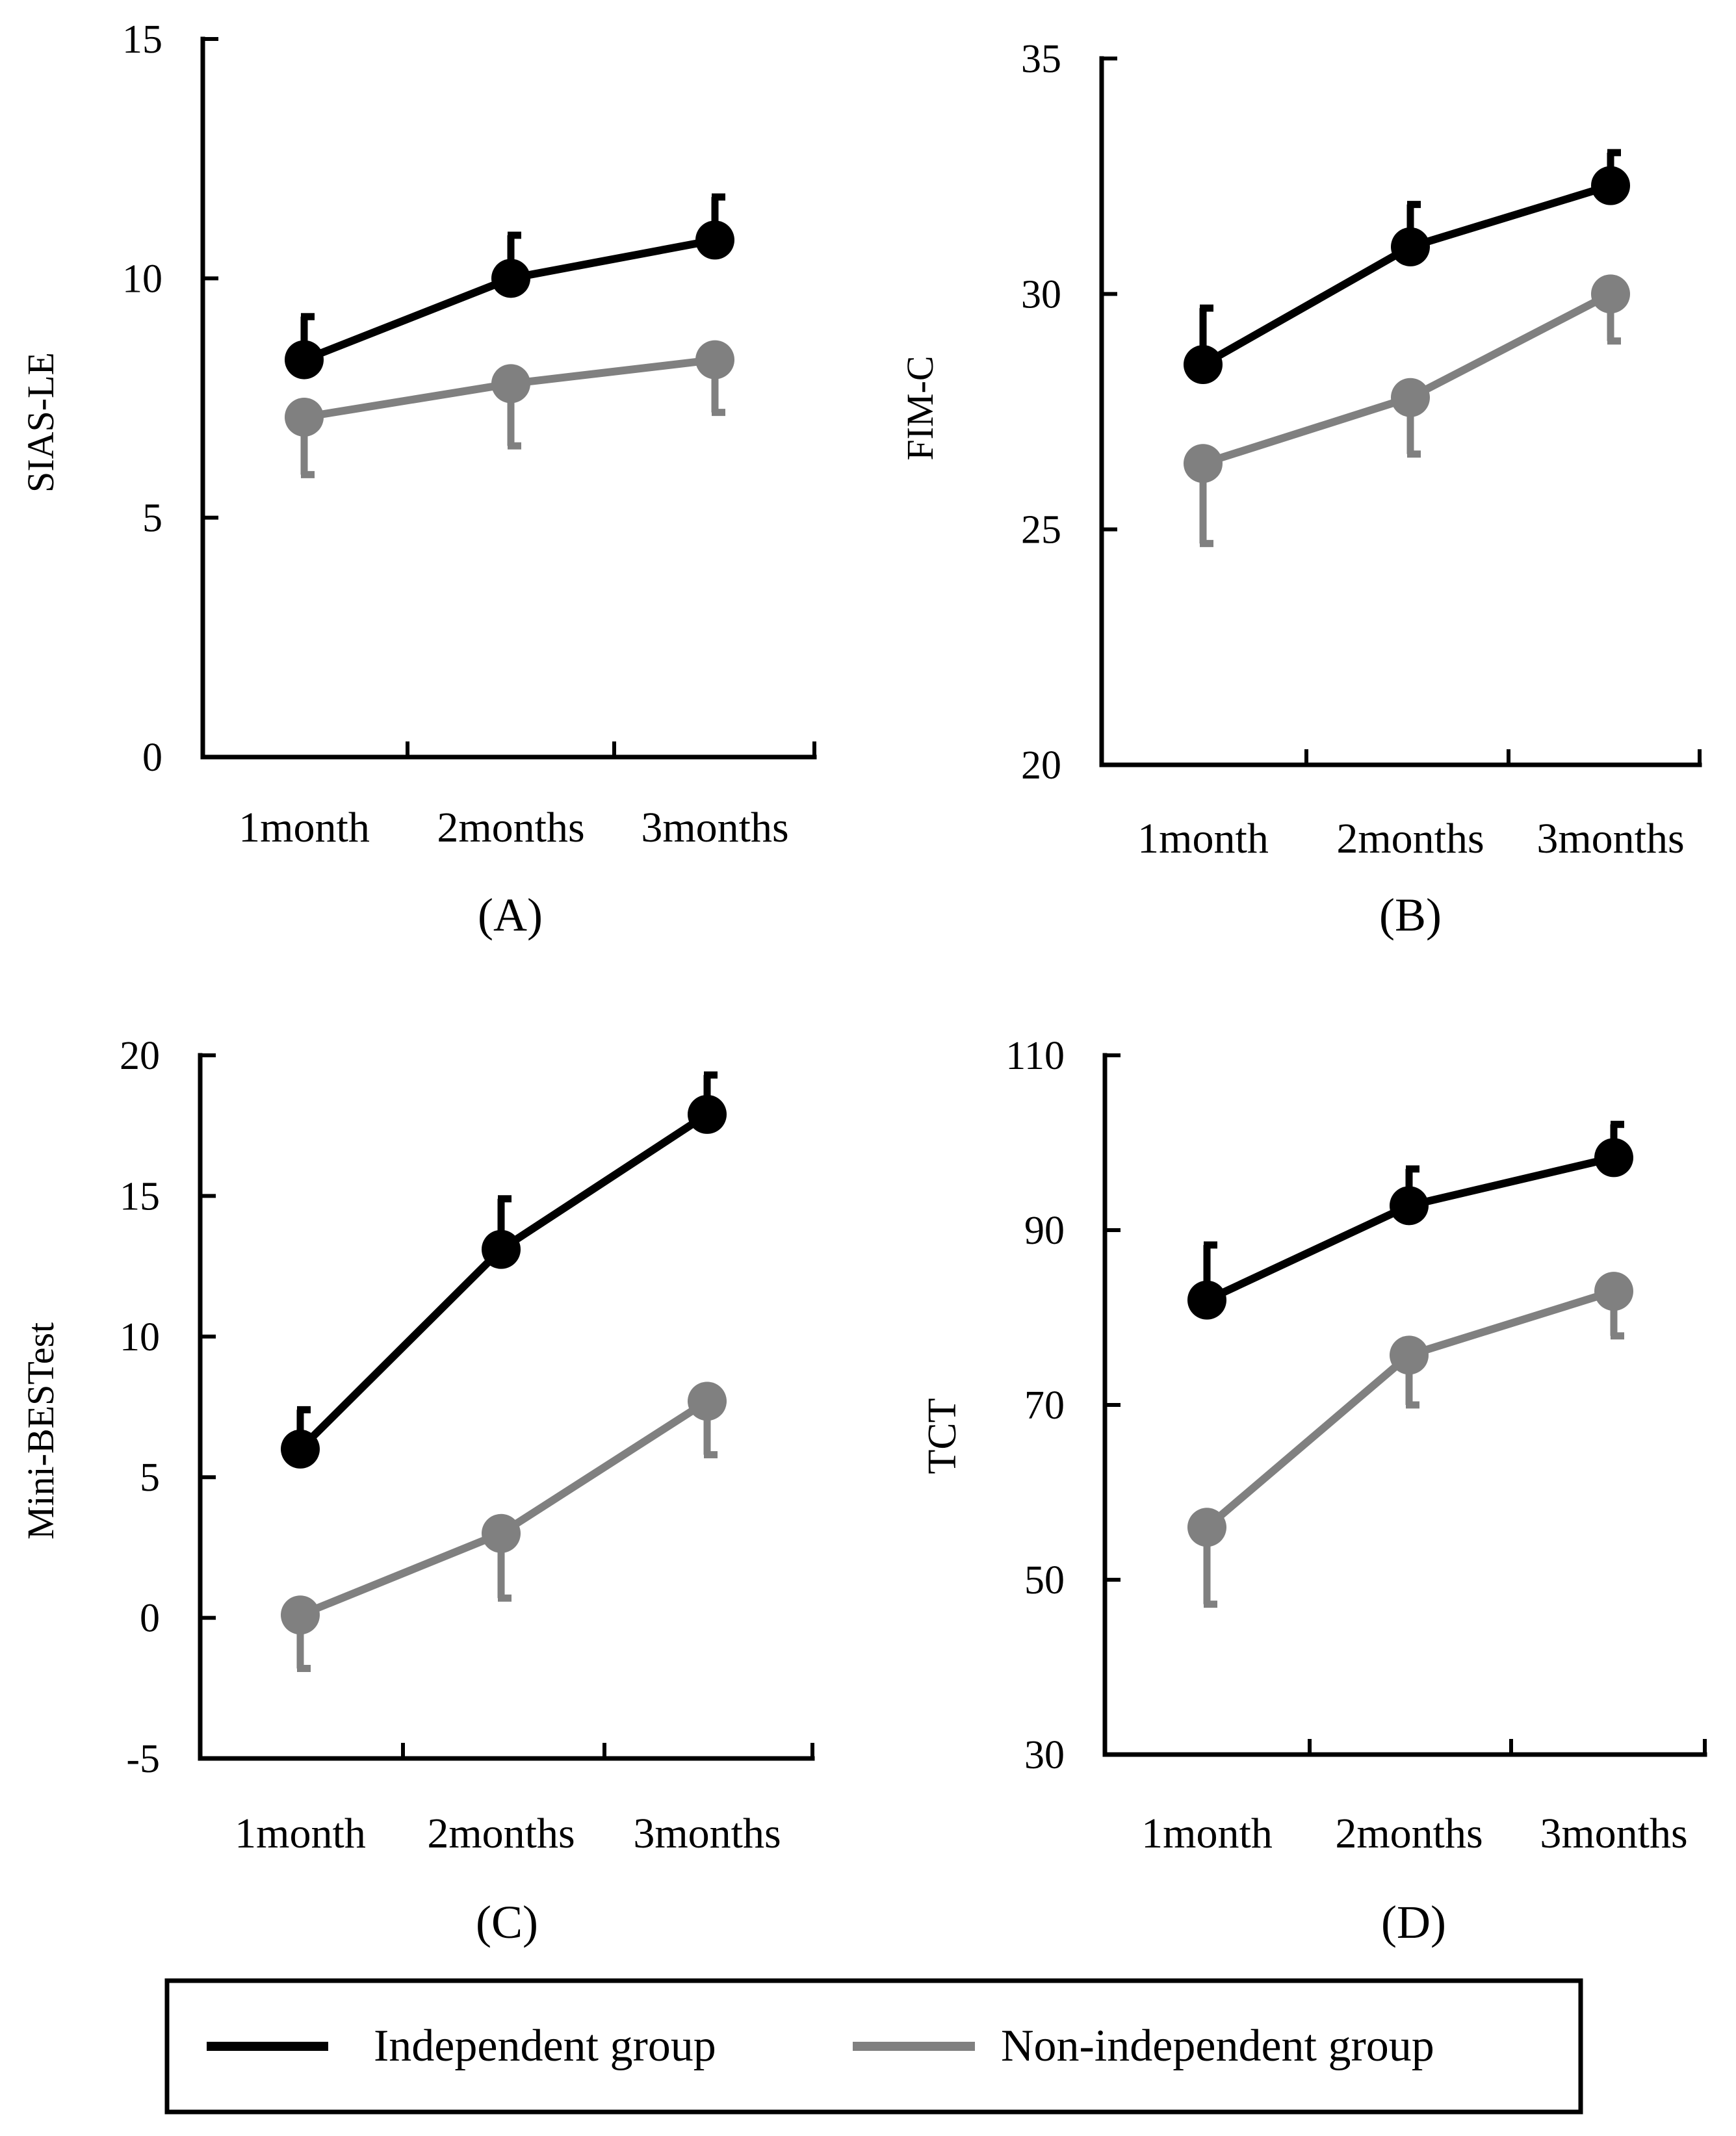 This screenshot has height=2136, width=1736. What do you see at coordinates (281, 646) in the screenshot?
I see `panel-a: SIAS-LE (A)` at bounding box center [281, 646].